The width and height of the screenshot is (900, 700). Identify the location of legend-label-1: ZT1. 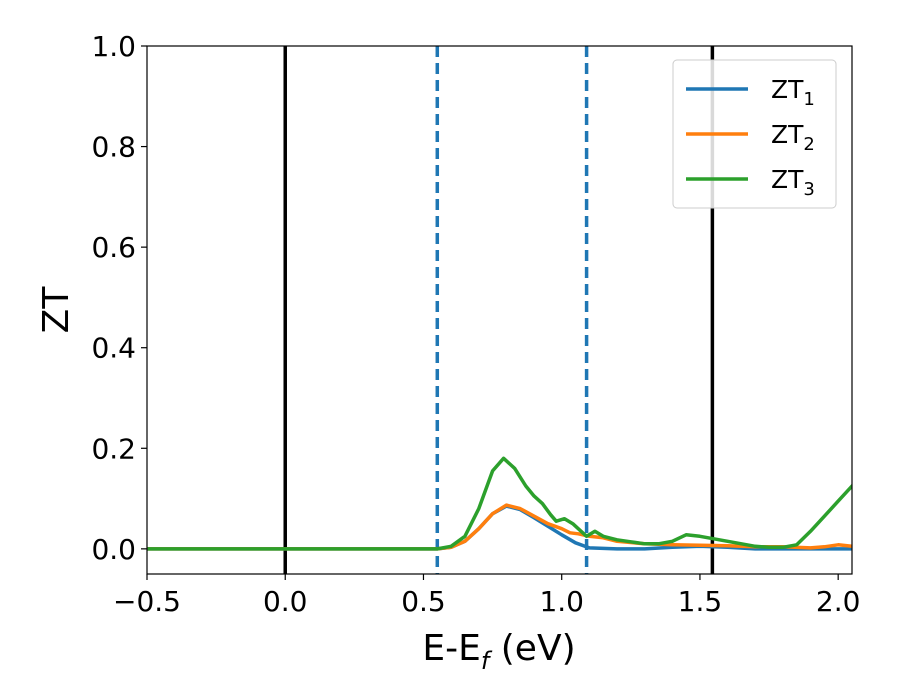
(793, 92).